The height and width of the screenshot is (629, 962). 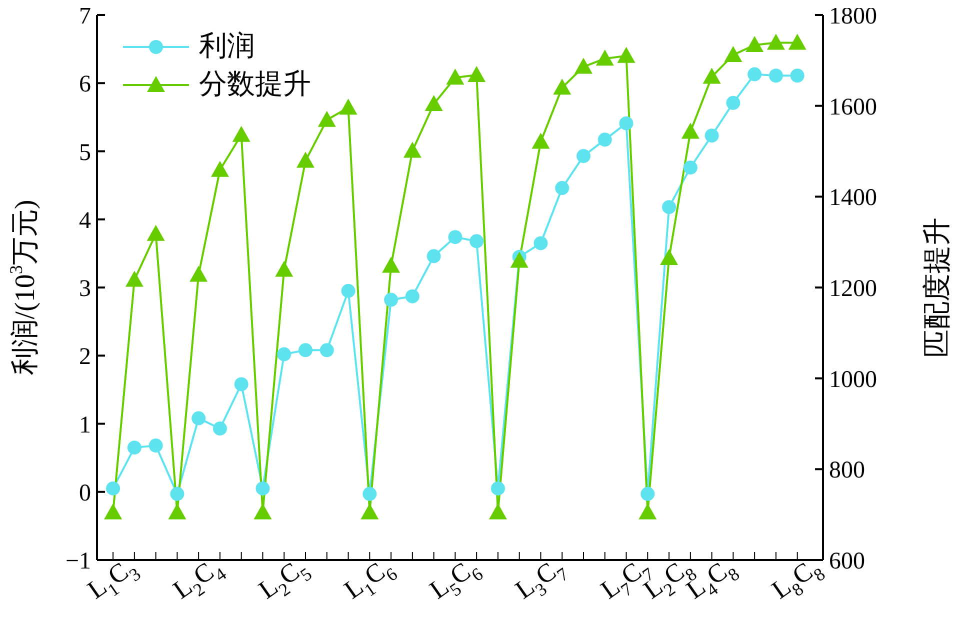 I want to click on y-tick-label: 6, so click(x=85, y=85).